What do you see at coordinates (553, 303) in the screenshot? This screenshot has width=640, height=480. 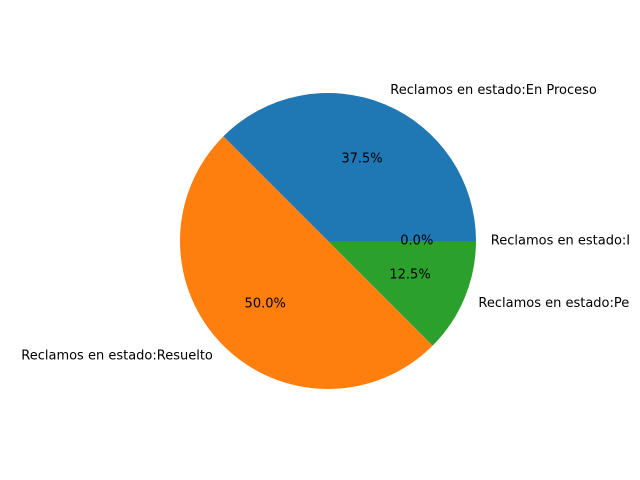 I see `slice-label-2: Reclamos en estado:Pe` at bounding box center [553, 303].